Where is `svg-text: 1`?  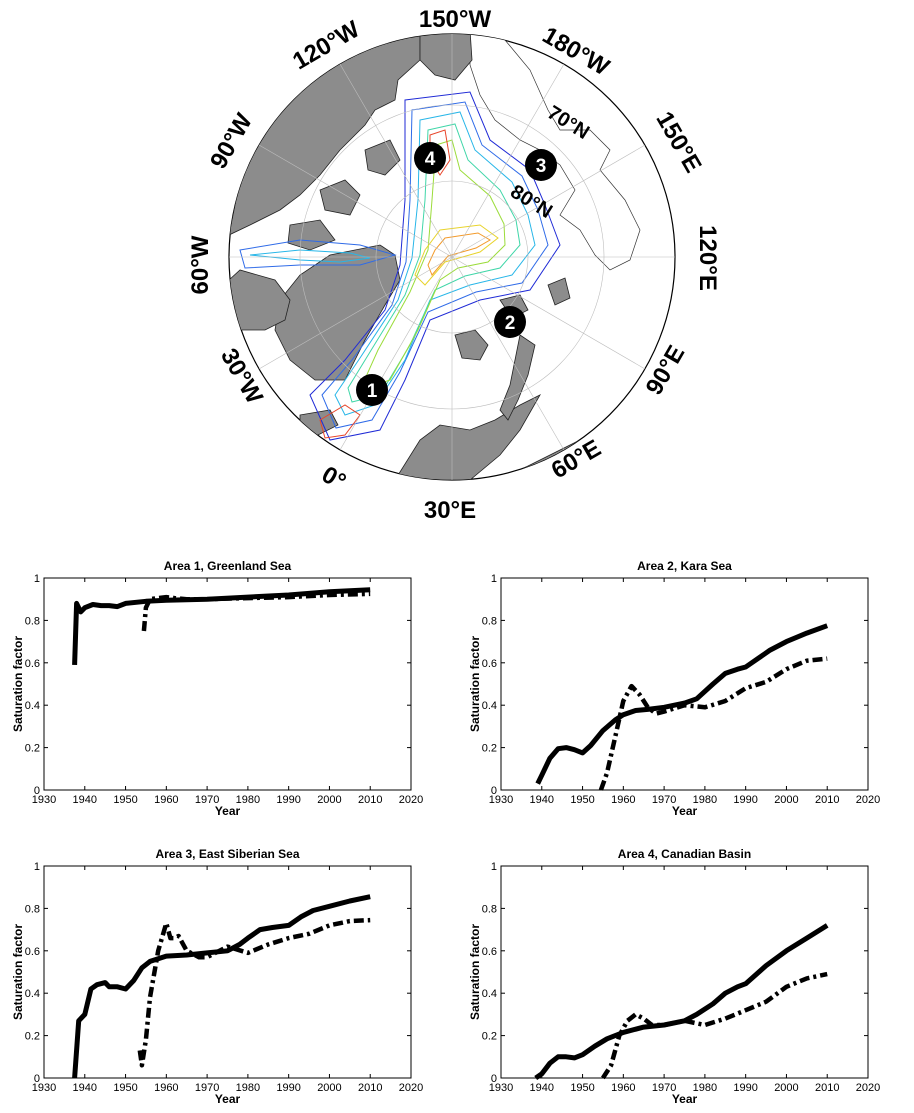 svg-text: 1 is located at coordinates (372, 391).